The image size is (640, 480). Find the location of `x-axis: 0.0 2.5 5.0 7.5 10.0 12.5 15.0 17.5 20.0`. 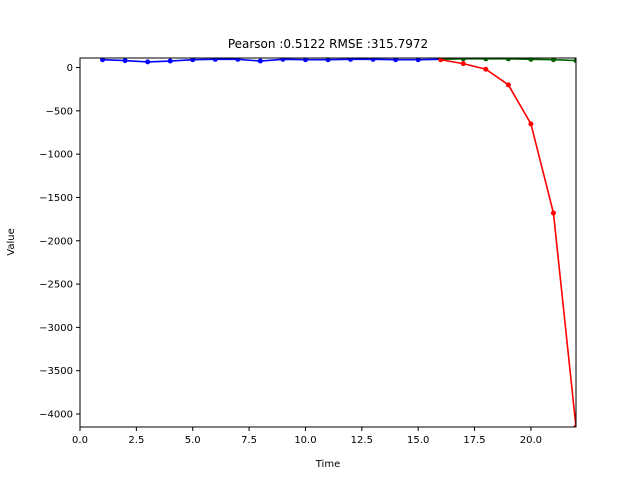

x-axis: 0.0 2.5 5.0 7.5 10.0 12.5 15.0 17.5 20.0 is located at coordinates (307, 436).